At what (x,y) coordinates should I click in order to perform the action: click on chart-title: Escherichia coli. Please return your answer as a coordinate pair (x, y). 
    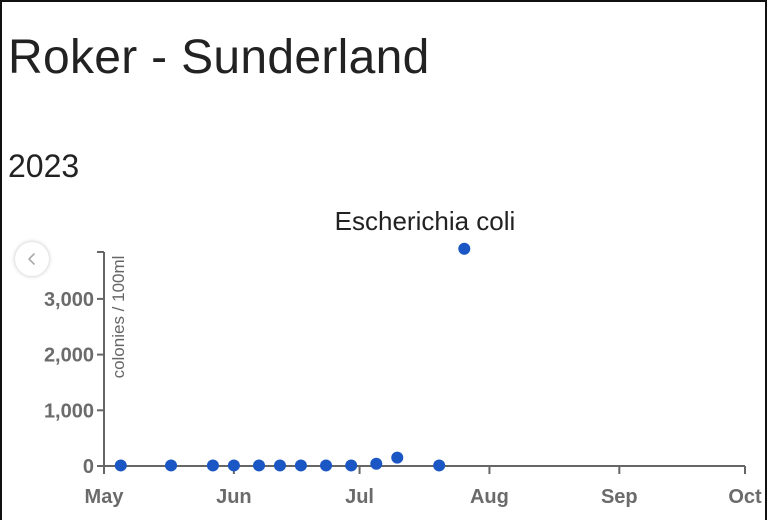
    Looking at the image, I should click on (425, 221).